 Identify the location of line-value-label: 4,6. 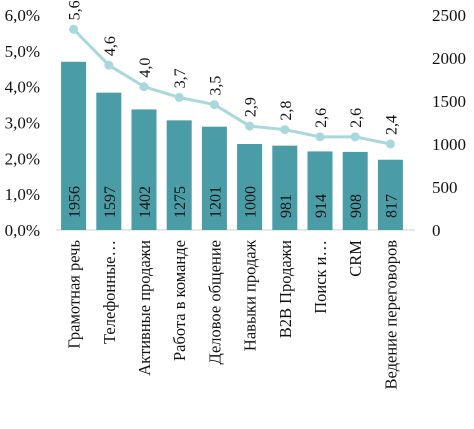
(110, 46).